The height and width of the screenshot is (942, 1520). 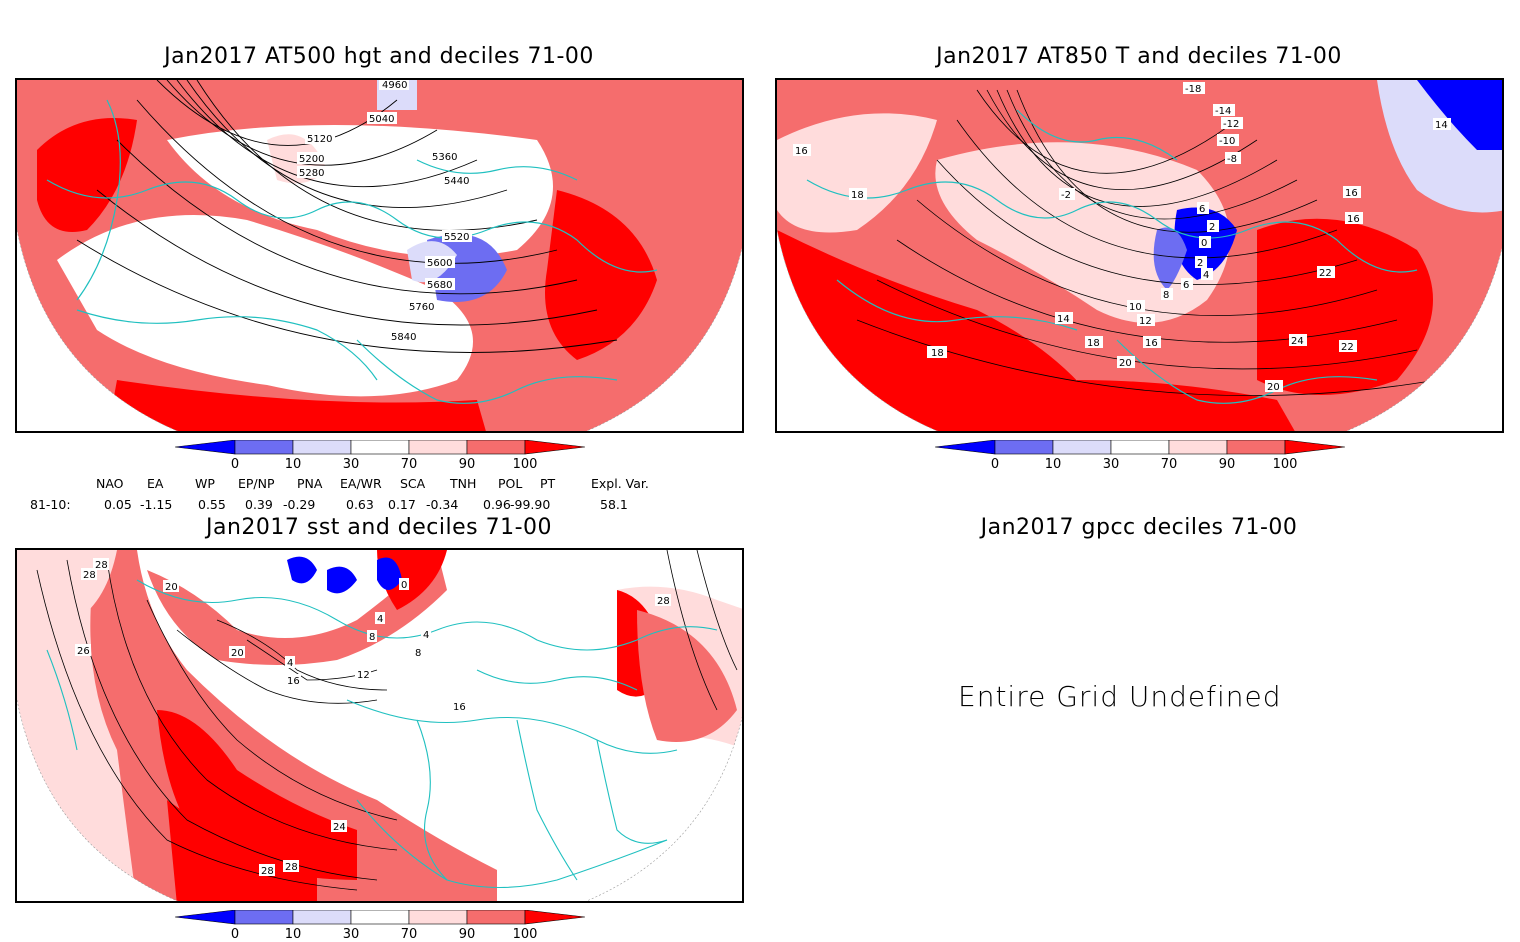 I want to click on svg-text: 0, so click(x=404, y=585).